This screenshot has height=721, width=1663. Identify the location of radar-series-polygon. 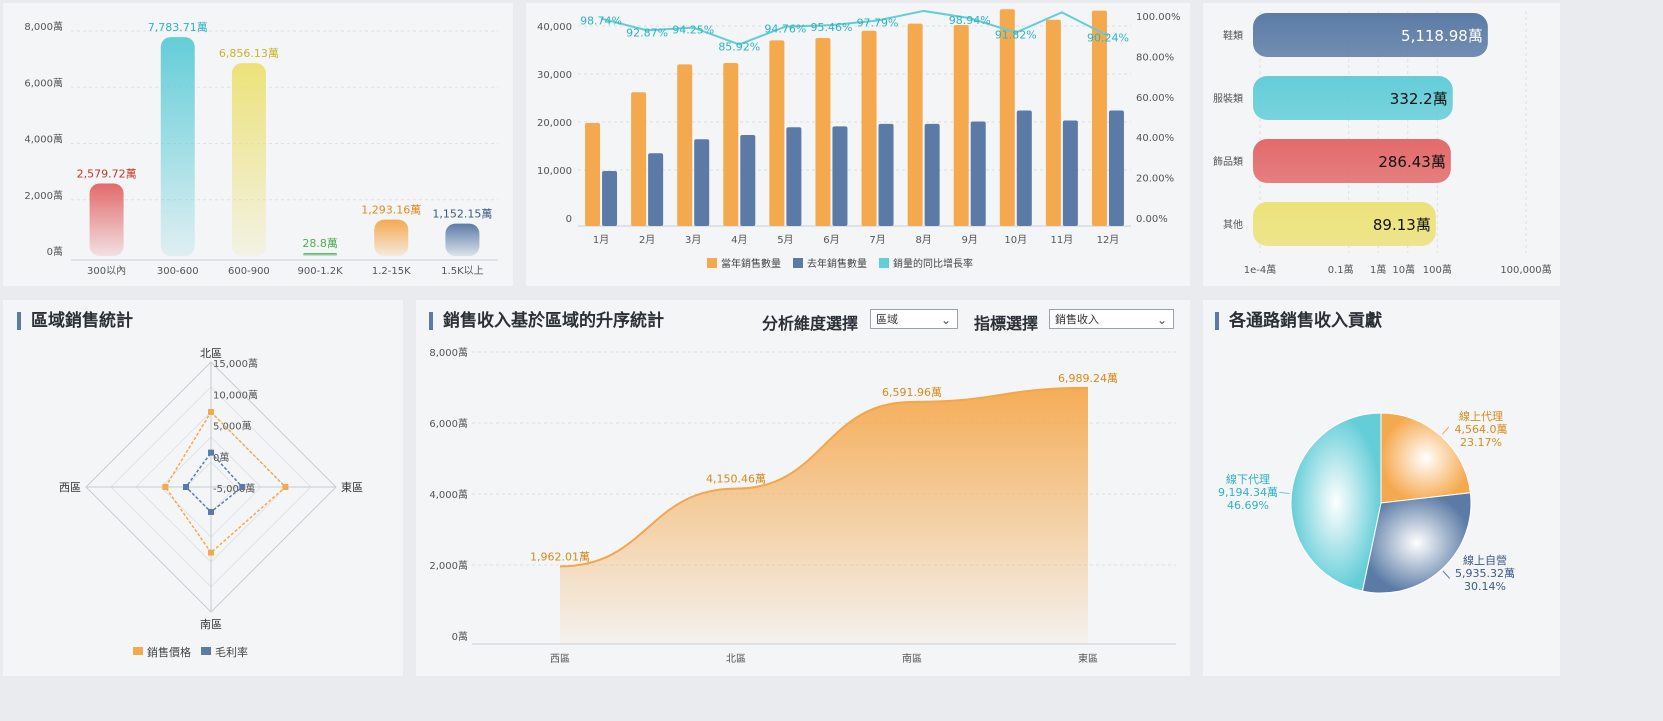
(225, 482).